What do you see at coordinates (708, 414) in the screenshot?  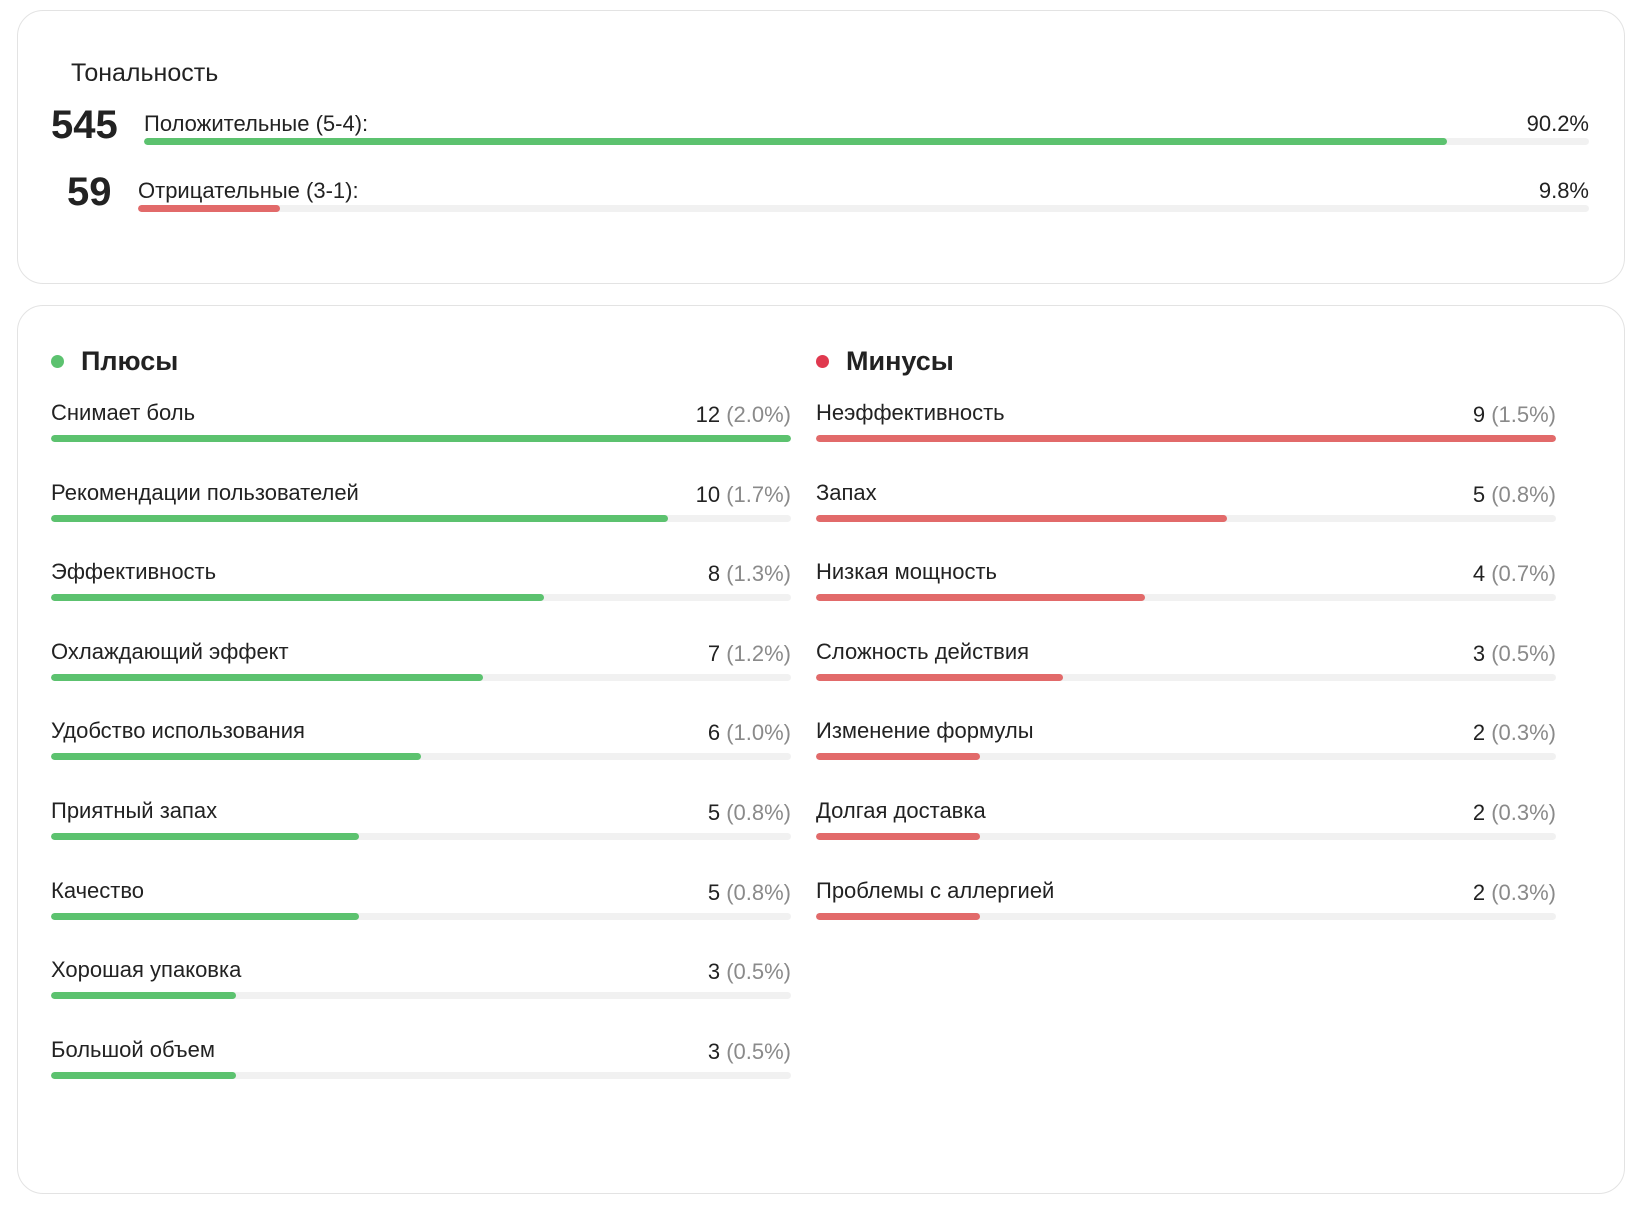 I see `pros-item-count: 12` at bounding box center [708, 414].